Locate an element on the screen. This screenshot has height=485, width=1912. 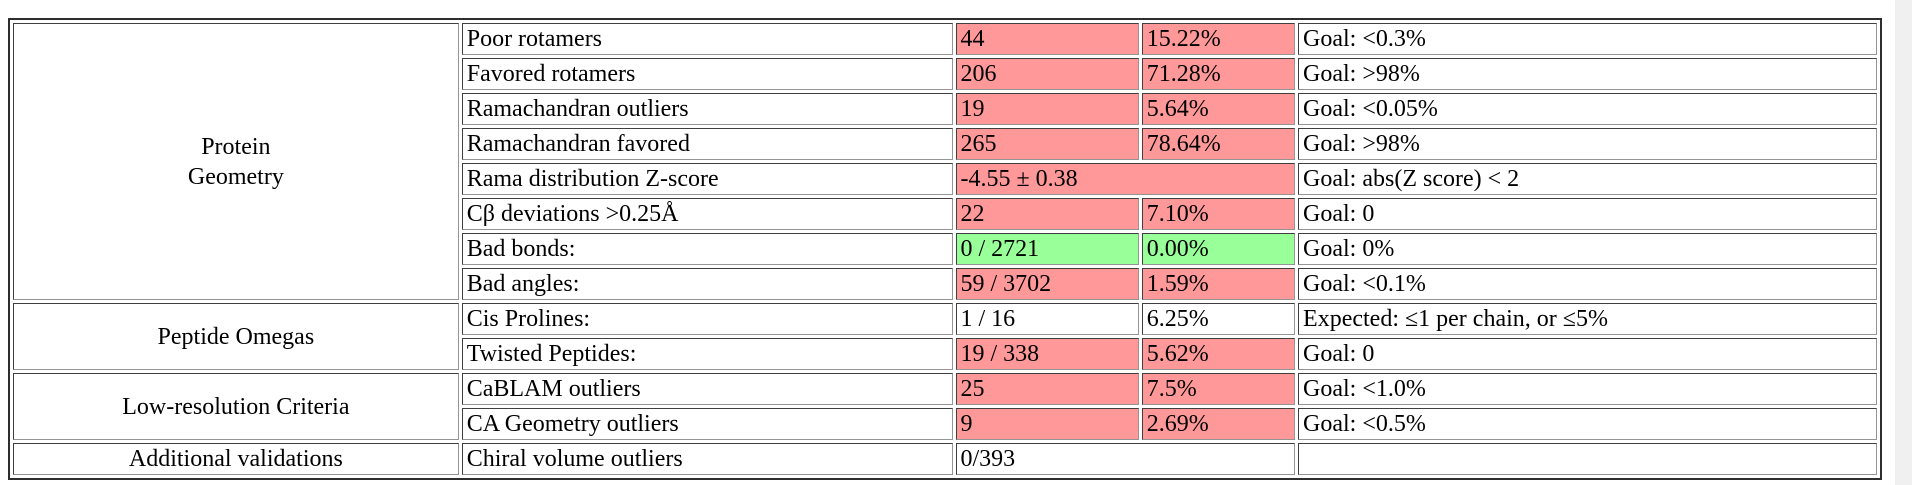
goal-cell: Goal: abs(Z score) < 2 is located at coordinates (1587, 179).